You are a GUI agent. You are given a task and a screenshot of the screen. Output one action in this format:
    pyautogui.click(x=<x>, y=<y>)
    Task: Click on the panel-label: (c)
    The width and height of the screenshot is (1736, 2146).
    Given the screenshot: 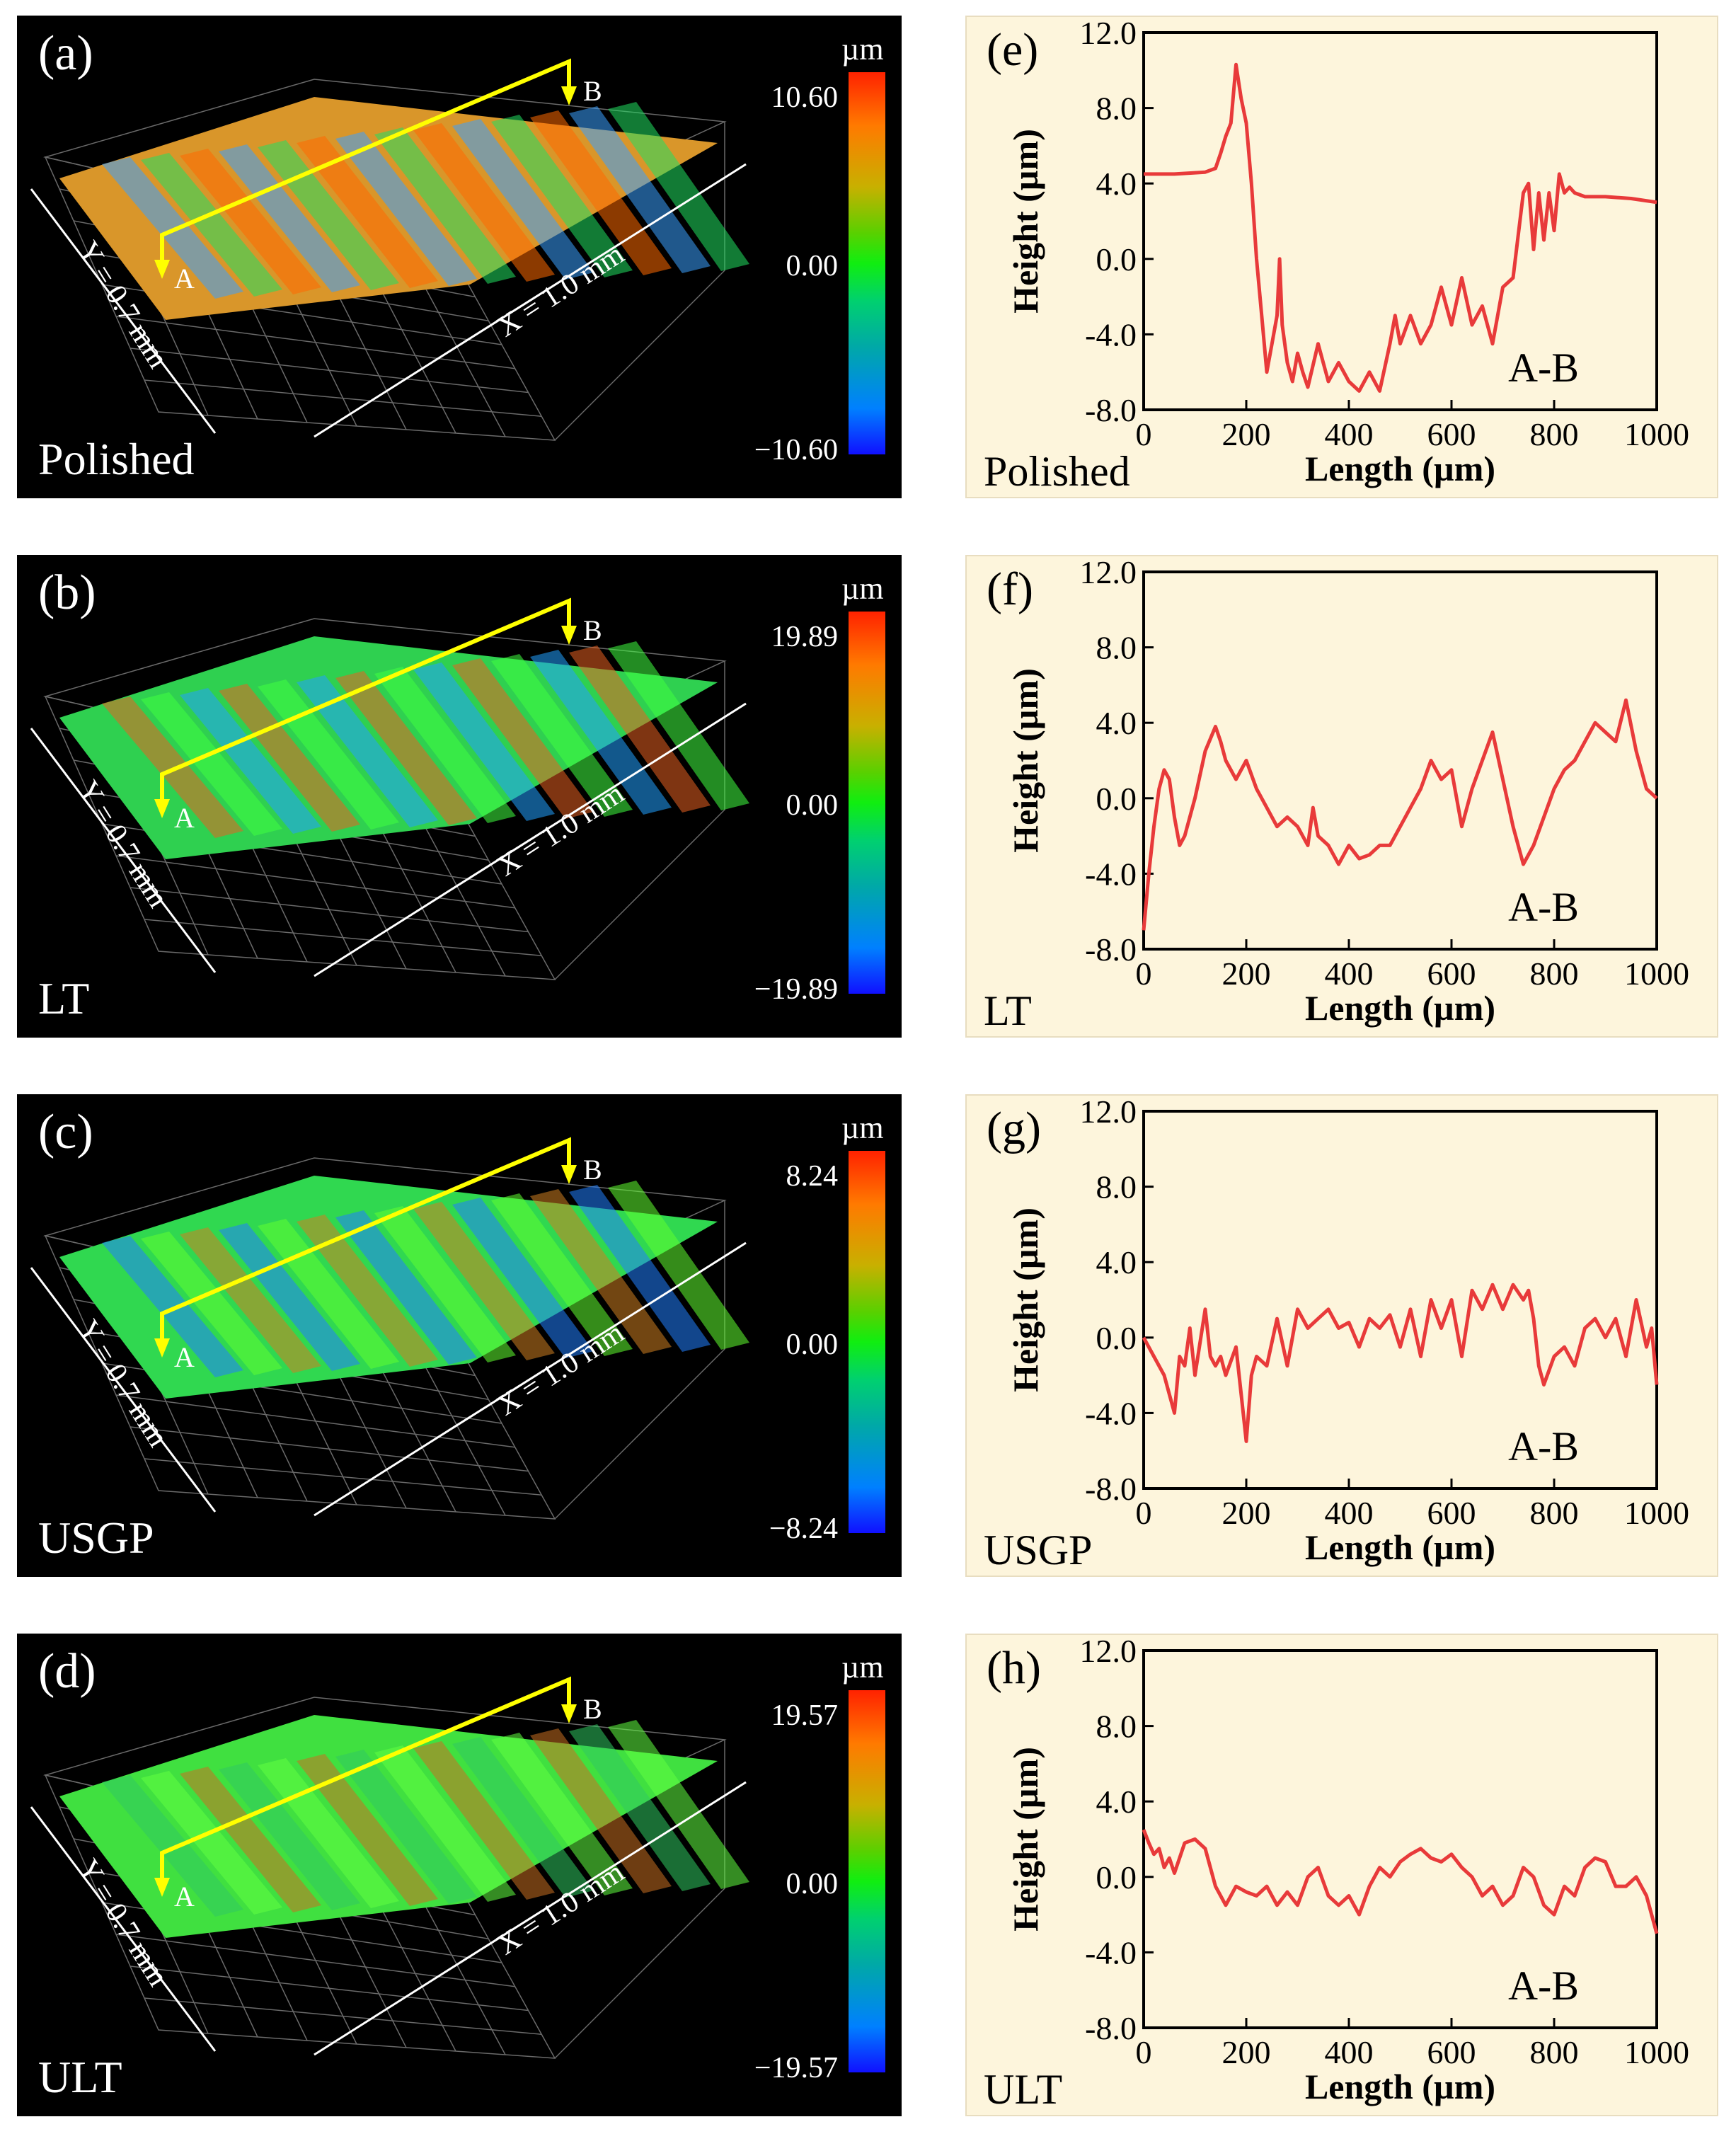 What is the action you would take?
    pyautogui.click(x=65, y=1132)
    